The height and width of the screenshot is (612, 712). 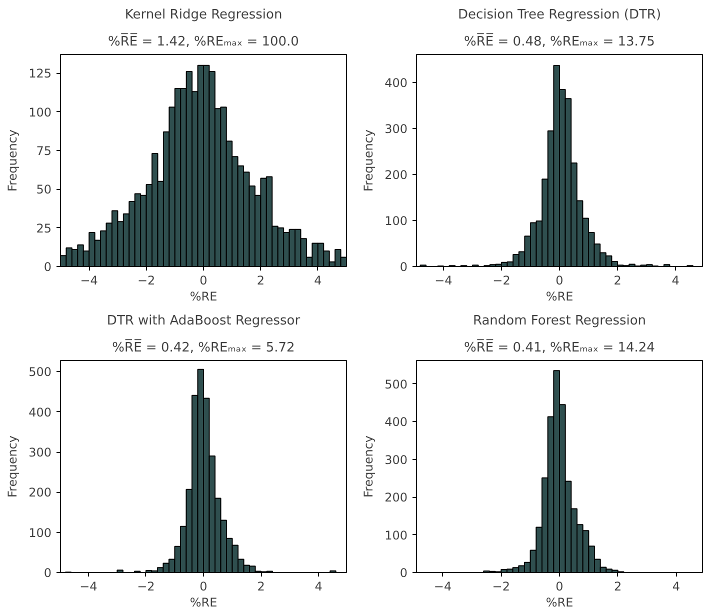 What do you see at coordinates (559, 41) in the screenshot?
I see `chart-subtitle: %R̅E̅ = 0.48, %REₘₐₓ = 13.75` at bounding box center [559, 41].